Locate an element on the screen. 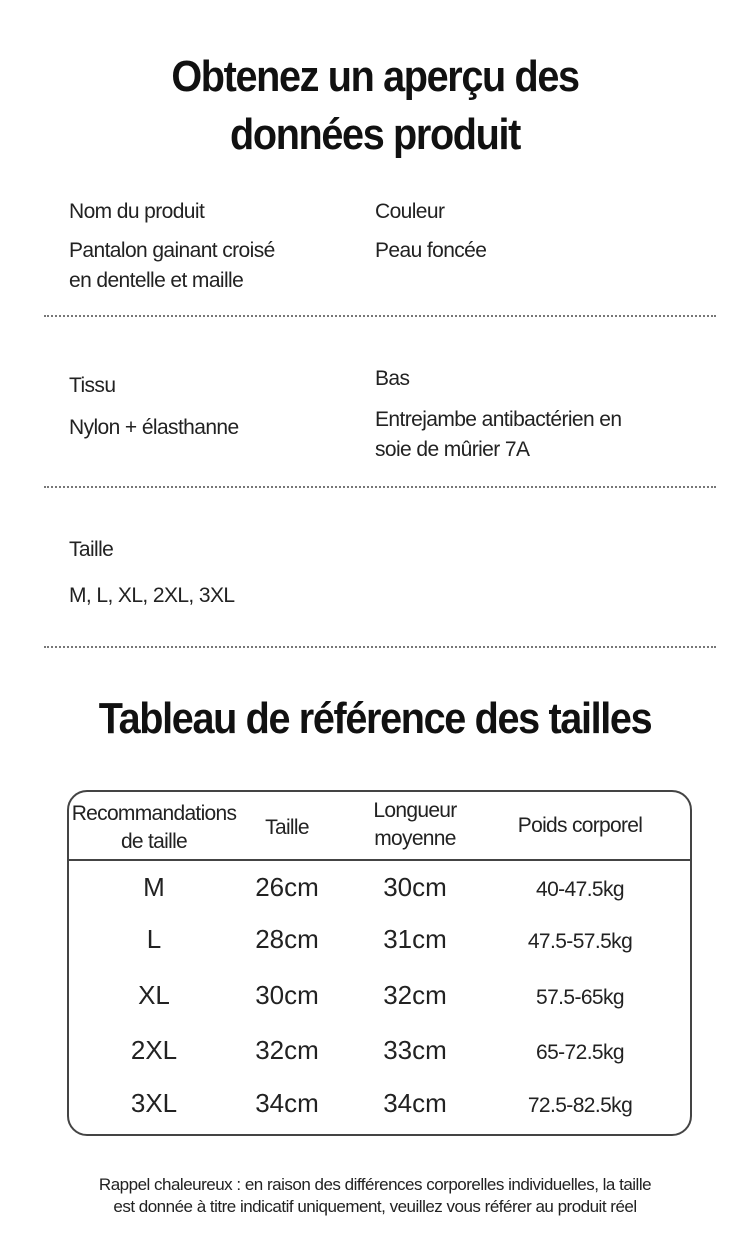  header-weight: Poids corporel is located at coordinates (580, 825).